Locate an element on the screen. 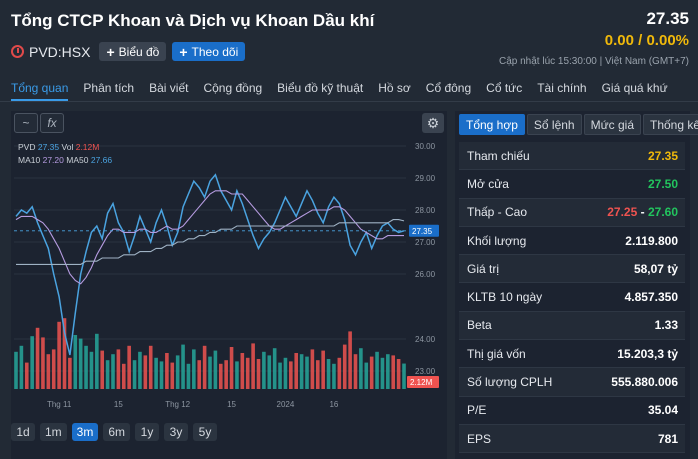 Image resolution: width=698 pixels, height=459 pixels. tab-dividends: Cổ tức is located at coordinates (504, 88).